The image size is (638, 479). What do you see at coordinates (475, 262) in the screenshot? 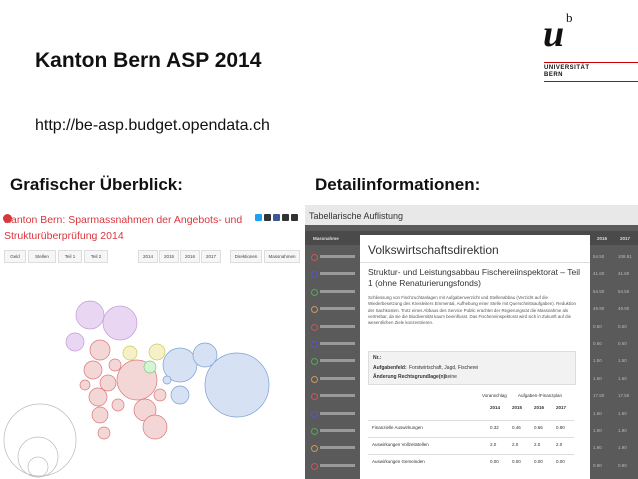
I see `divider` at bounding box center [475, 262].